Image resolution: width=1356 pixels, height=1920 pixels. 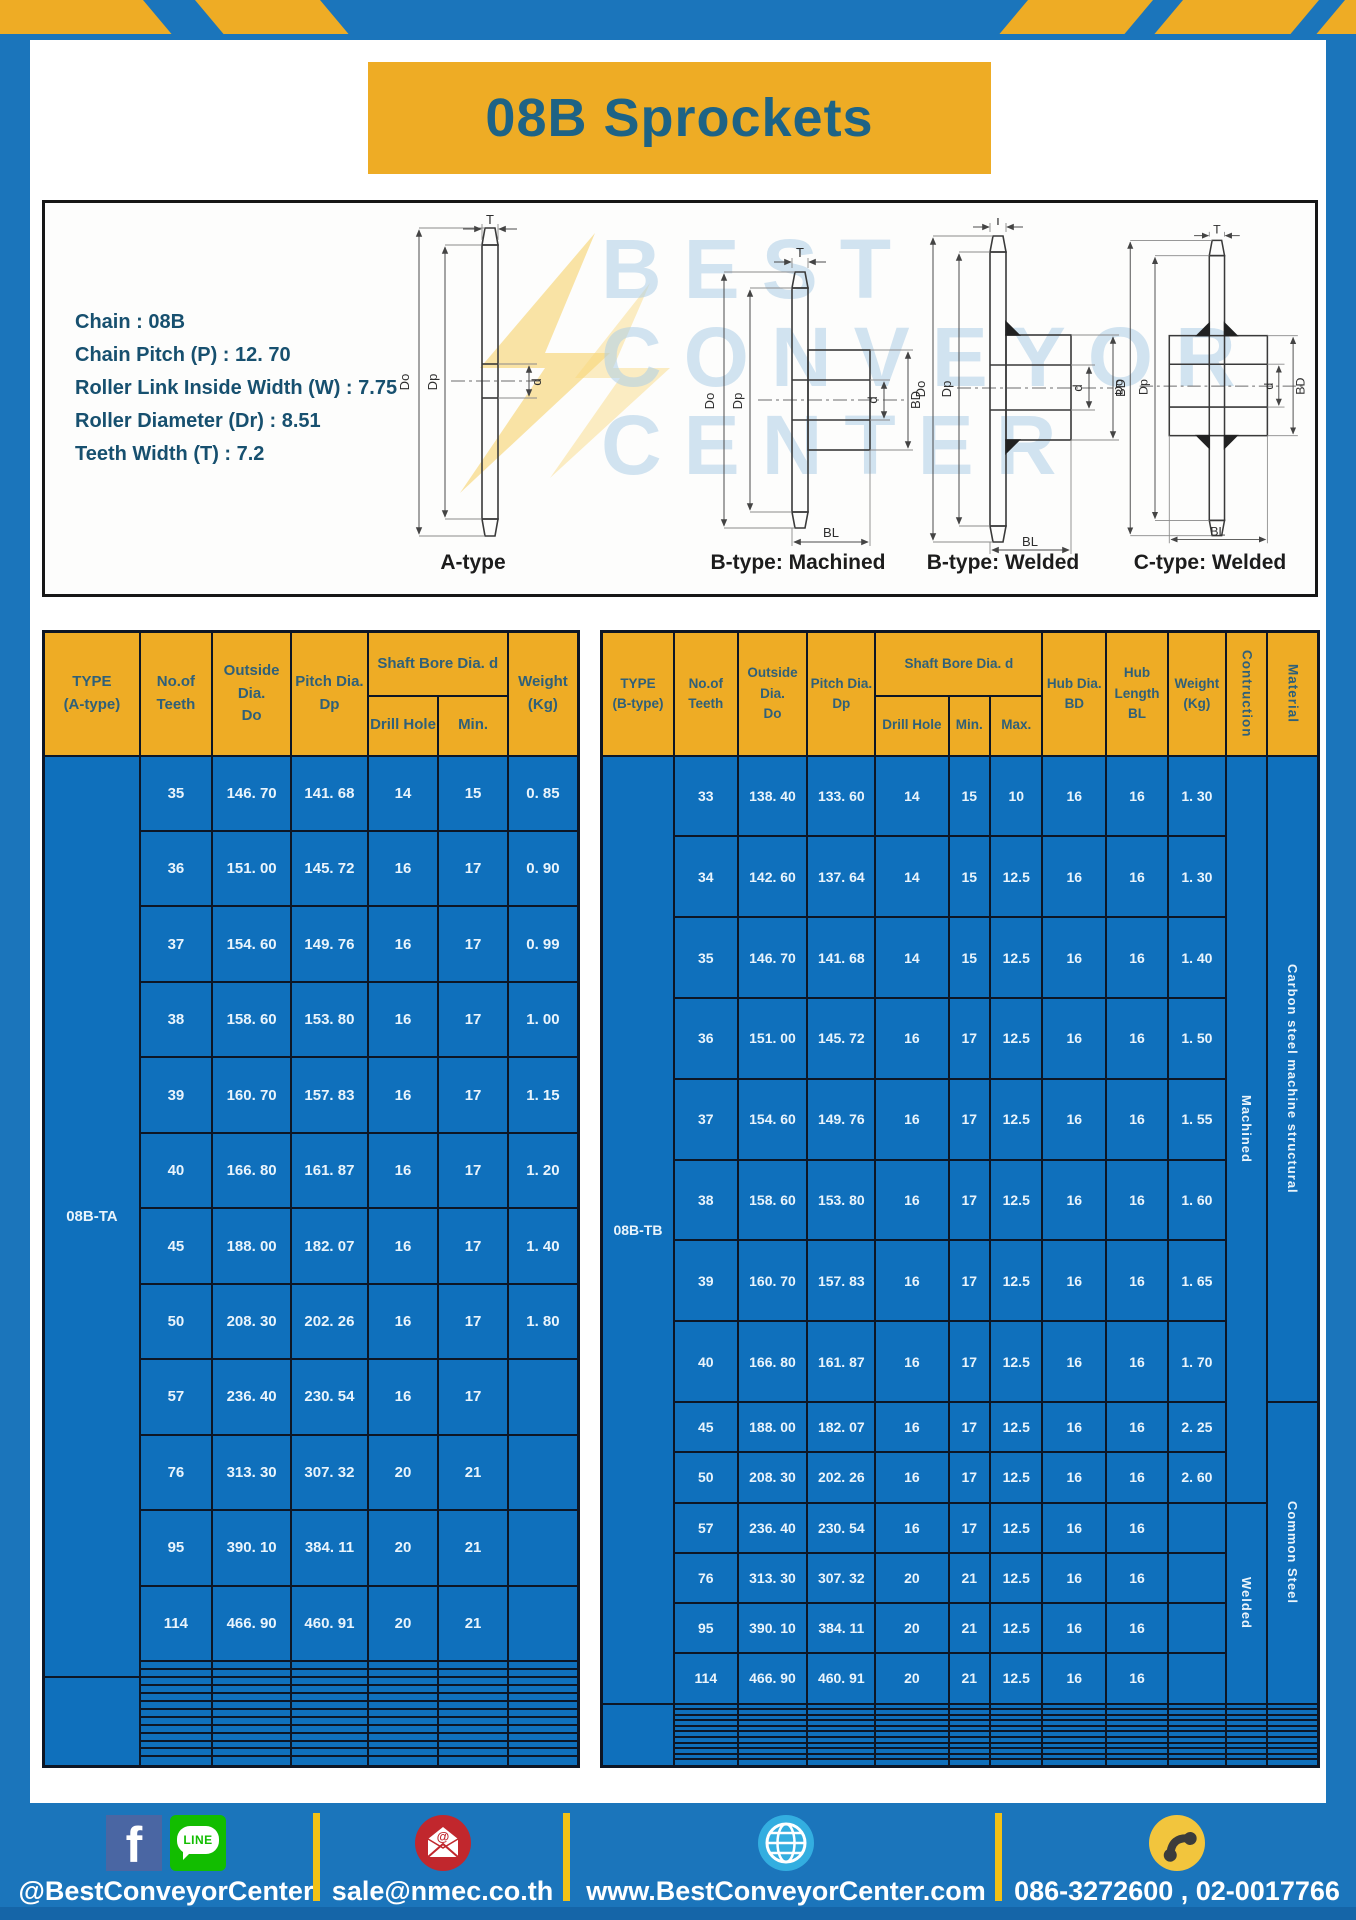 What do you see at coordinates (198, 1843) in the screenshot?
I see `line-icon: LINE` at bounding box center [198, 1843].